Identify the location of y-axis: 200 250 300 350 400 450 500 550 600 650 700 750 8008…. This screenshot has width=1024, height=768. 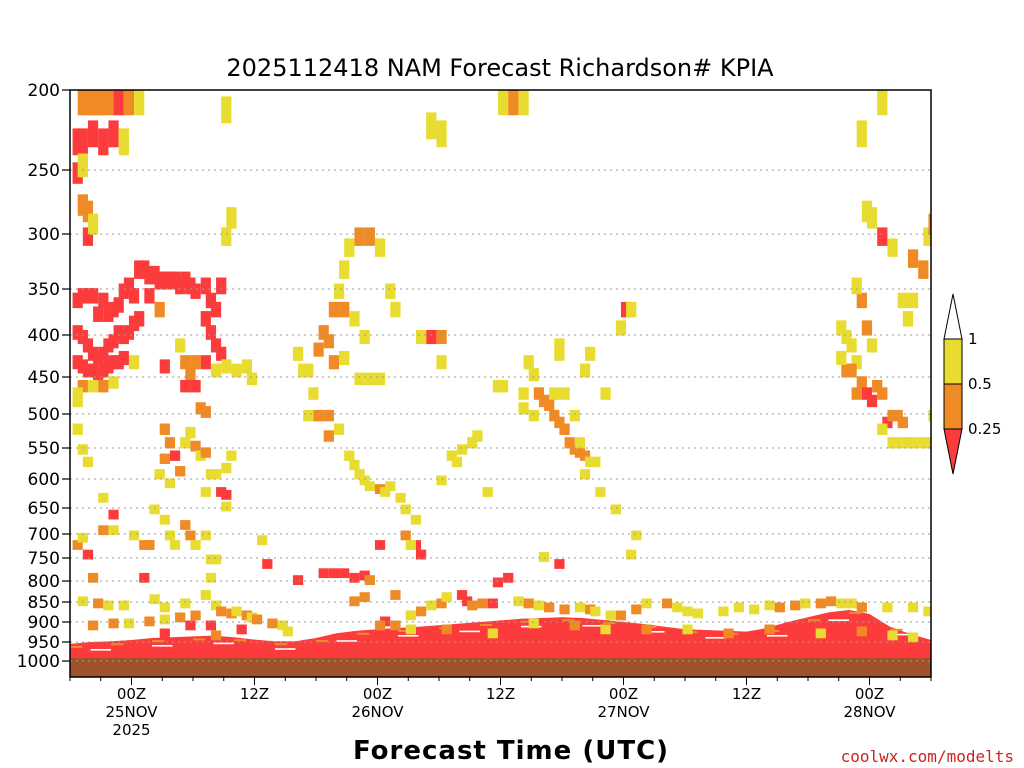
(43, 376).